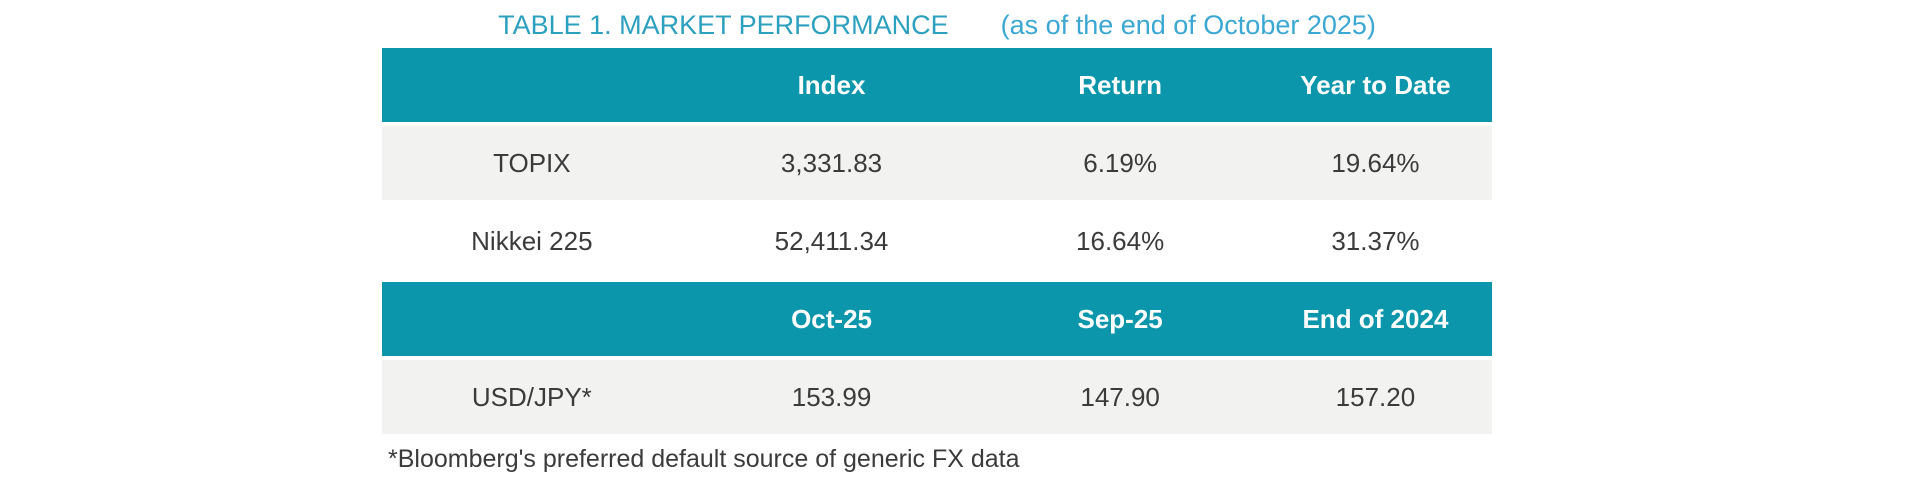  What do you see at coordinates (1375, 163) in the screenshot?
I see `cell-ytd-value: 19.64%` at bounding box center [1375, 163].